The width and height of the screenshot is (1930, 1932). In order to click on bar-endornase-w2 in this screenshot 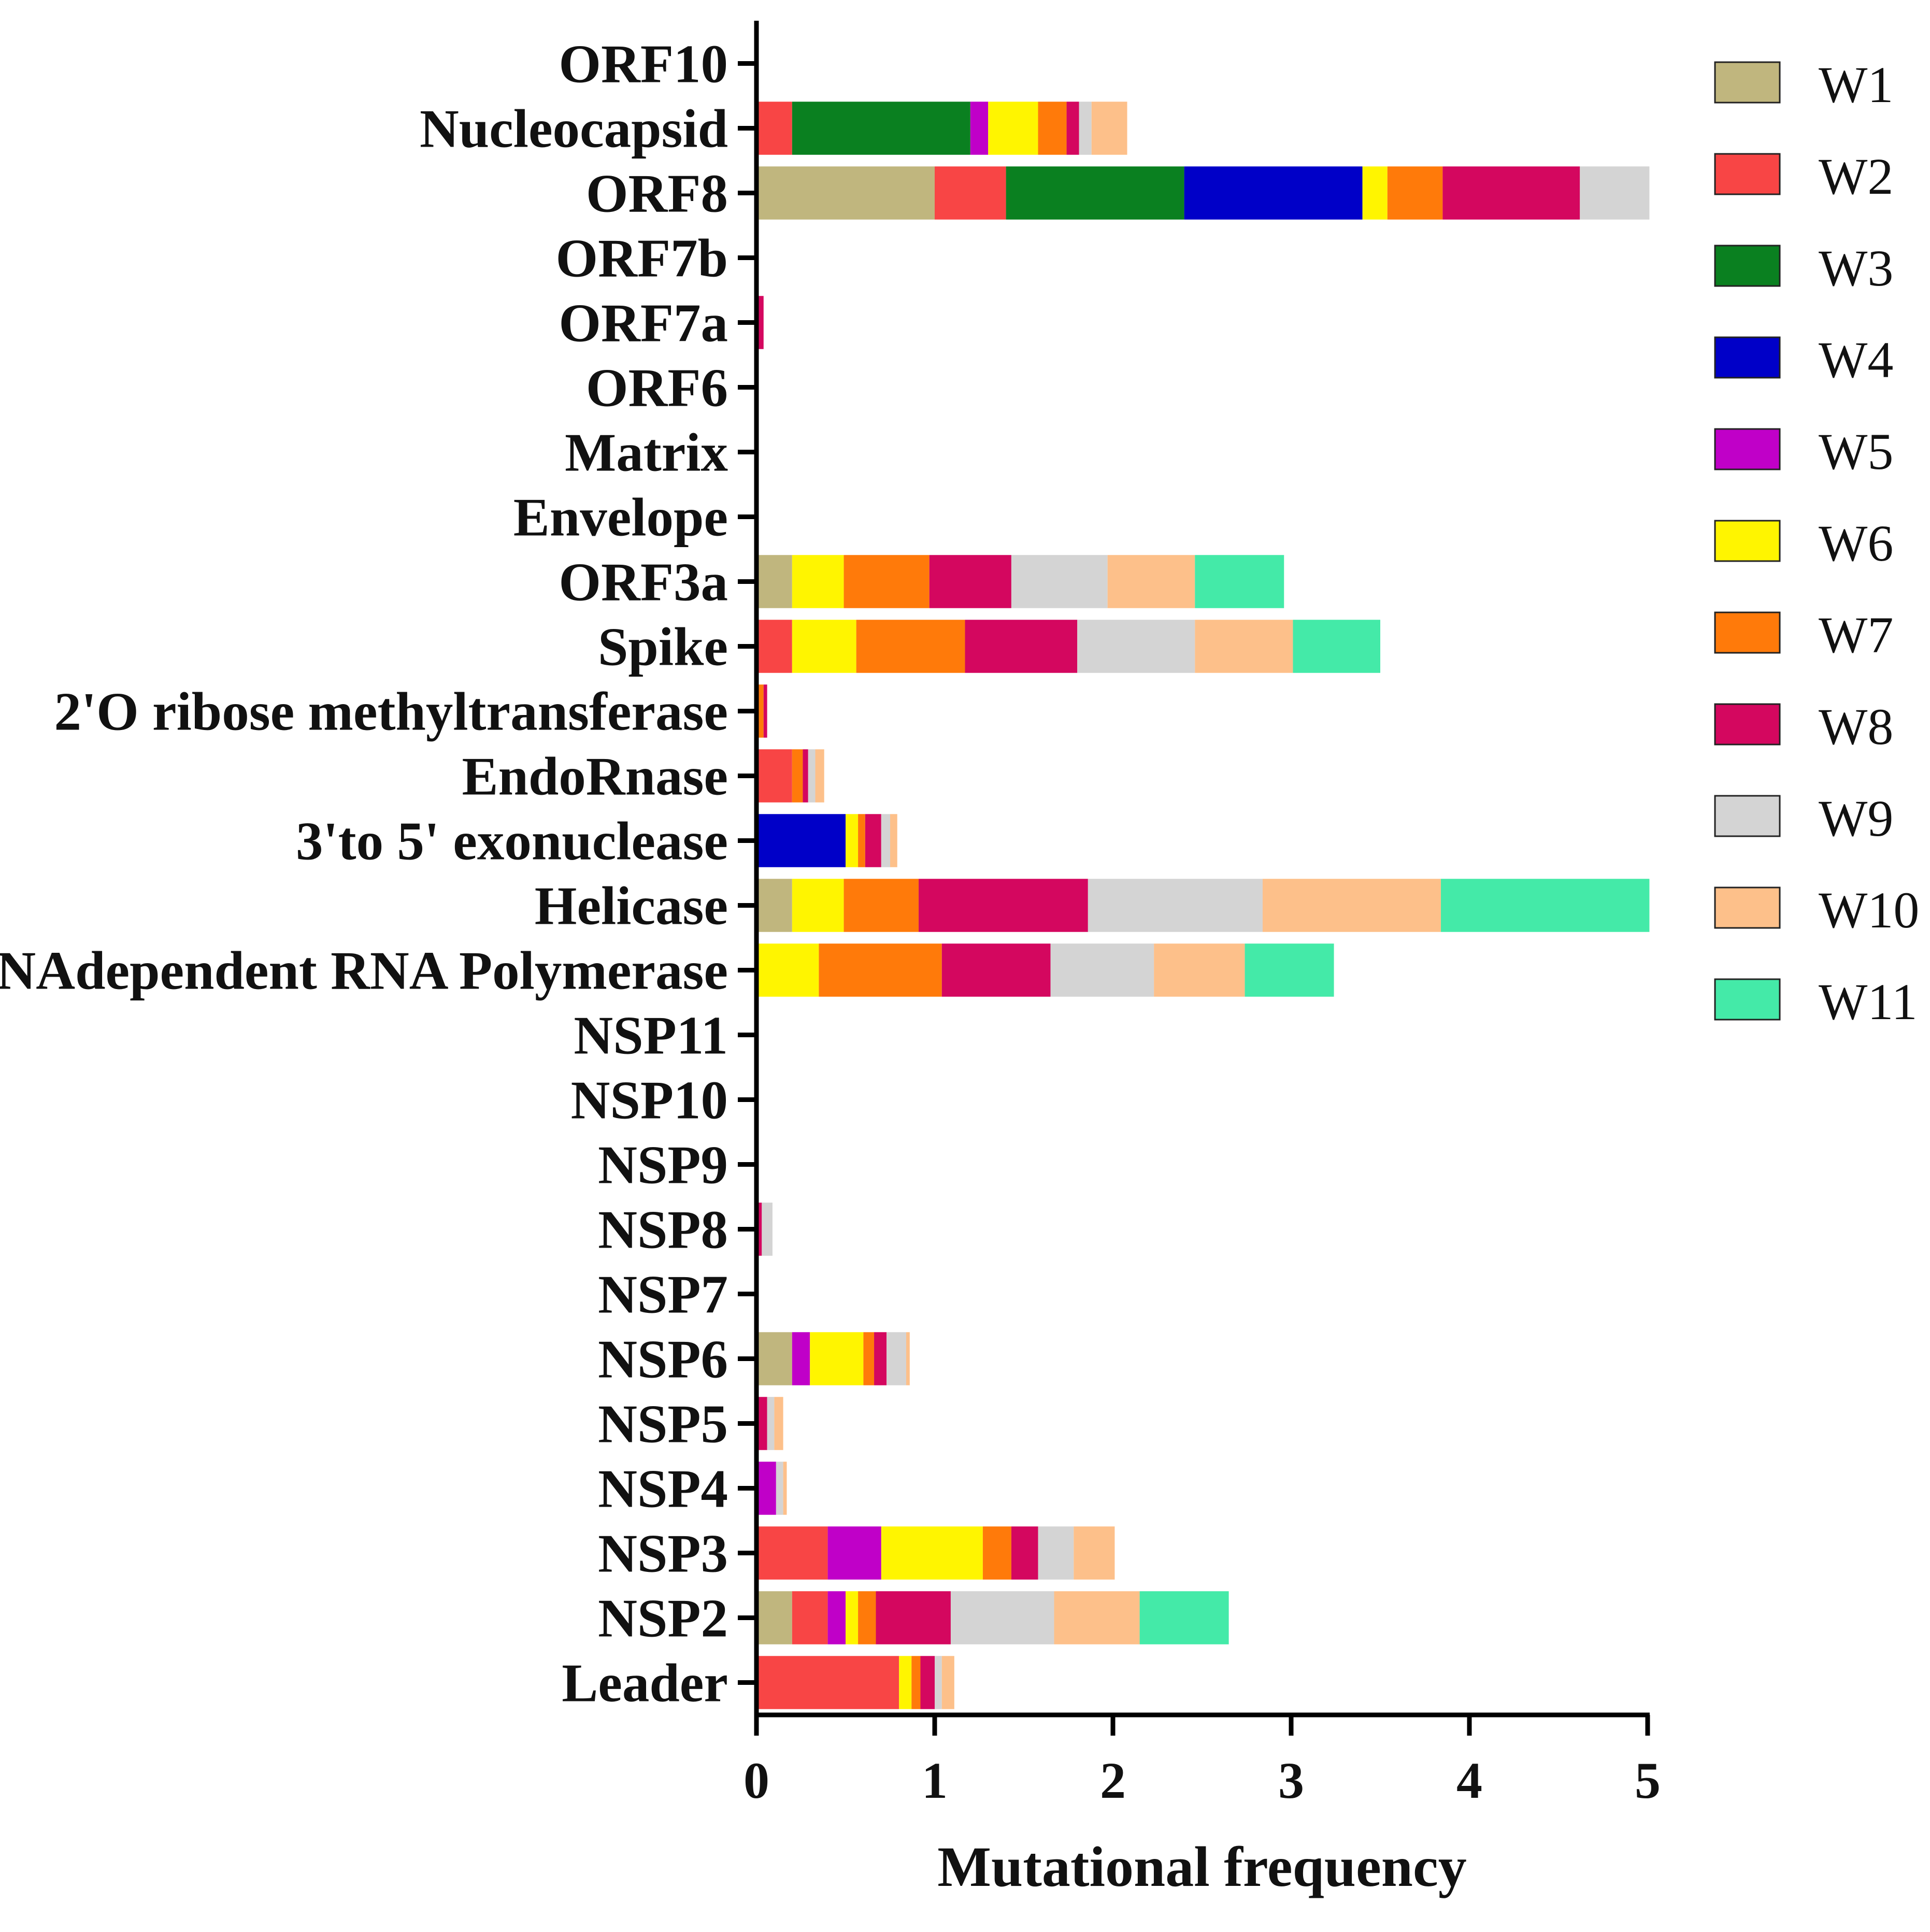, I will do `click(774, 776)`.